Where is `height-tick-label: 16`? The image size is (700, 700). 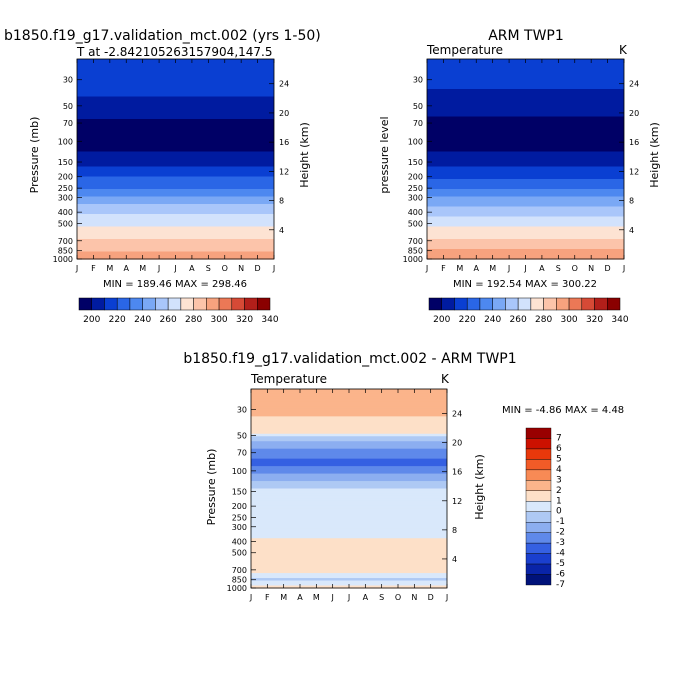
height-tick-label: 16 is located at coordinates (284, 142).